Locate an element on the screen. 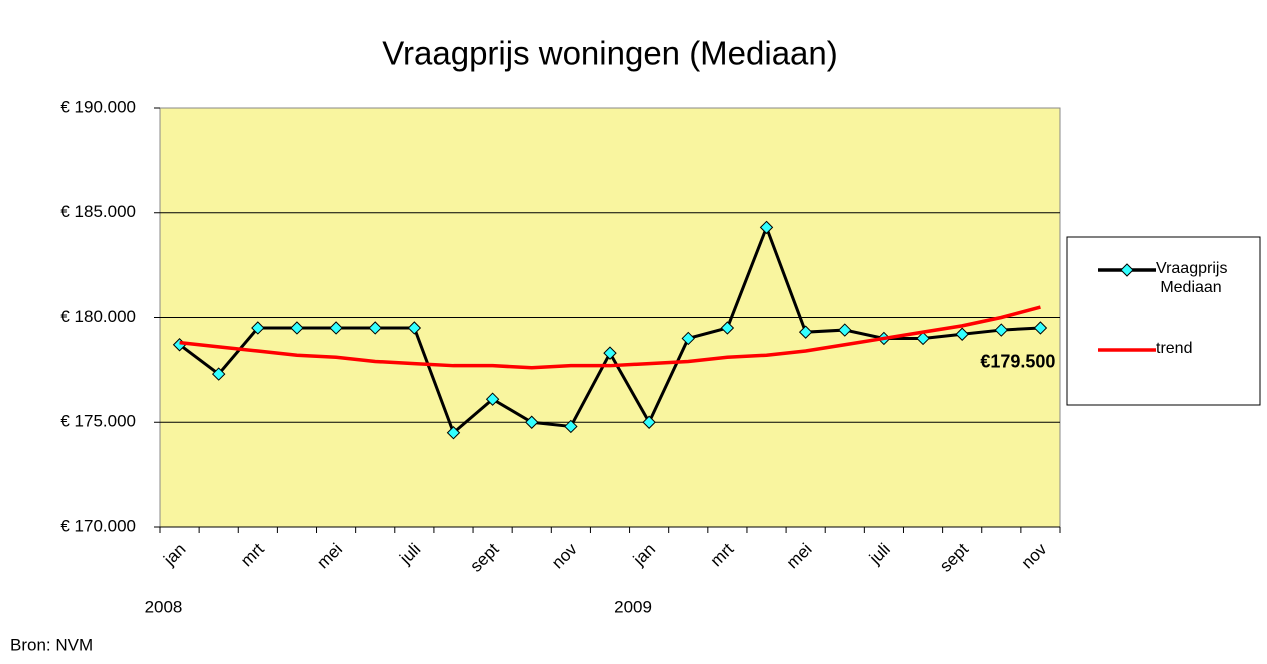 Image resolution: width=1267 pixels, height=664 pixels. legend-marker is located at coordinates (1127, 270).